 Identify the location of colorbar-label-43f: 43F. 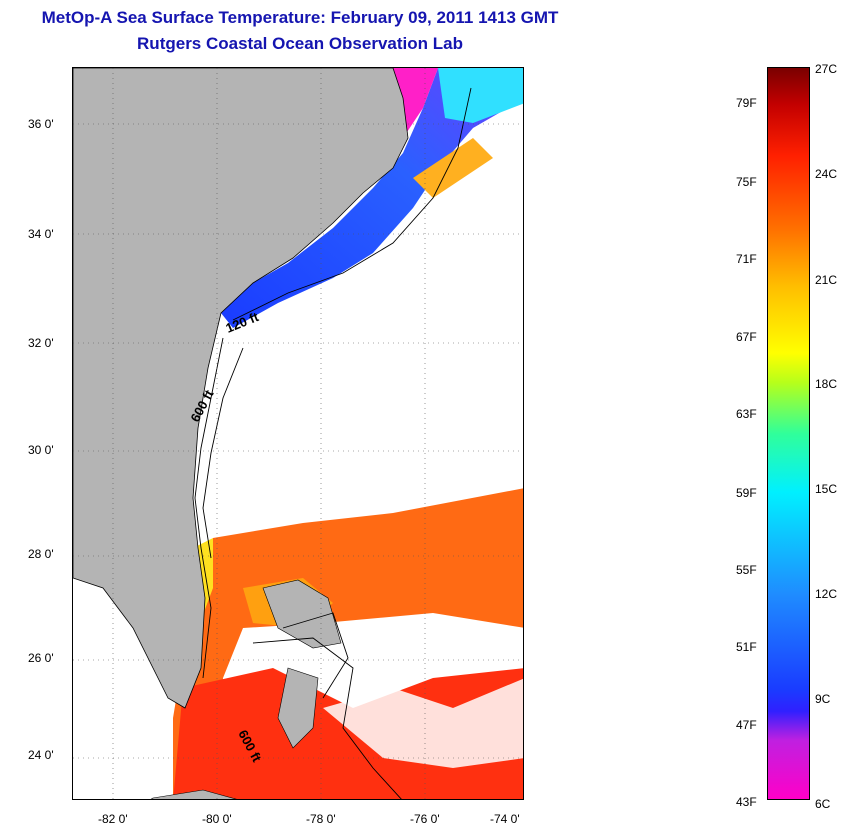
(746, 802).